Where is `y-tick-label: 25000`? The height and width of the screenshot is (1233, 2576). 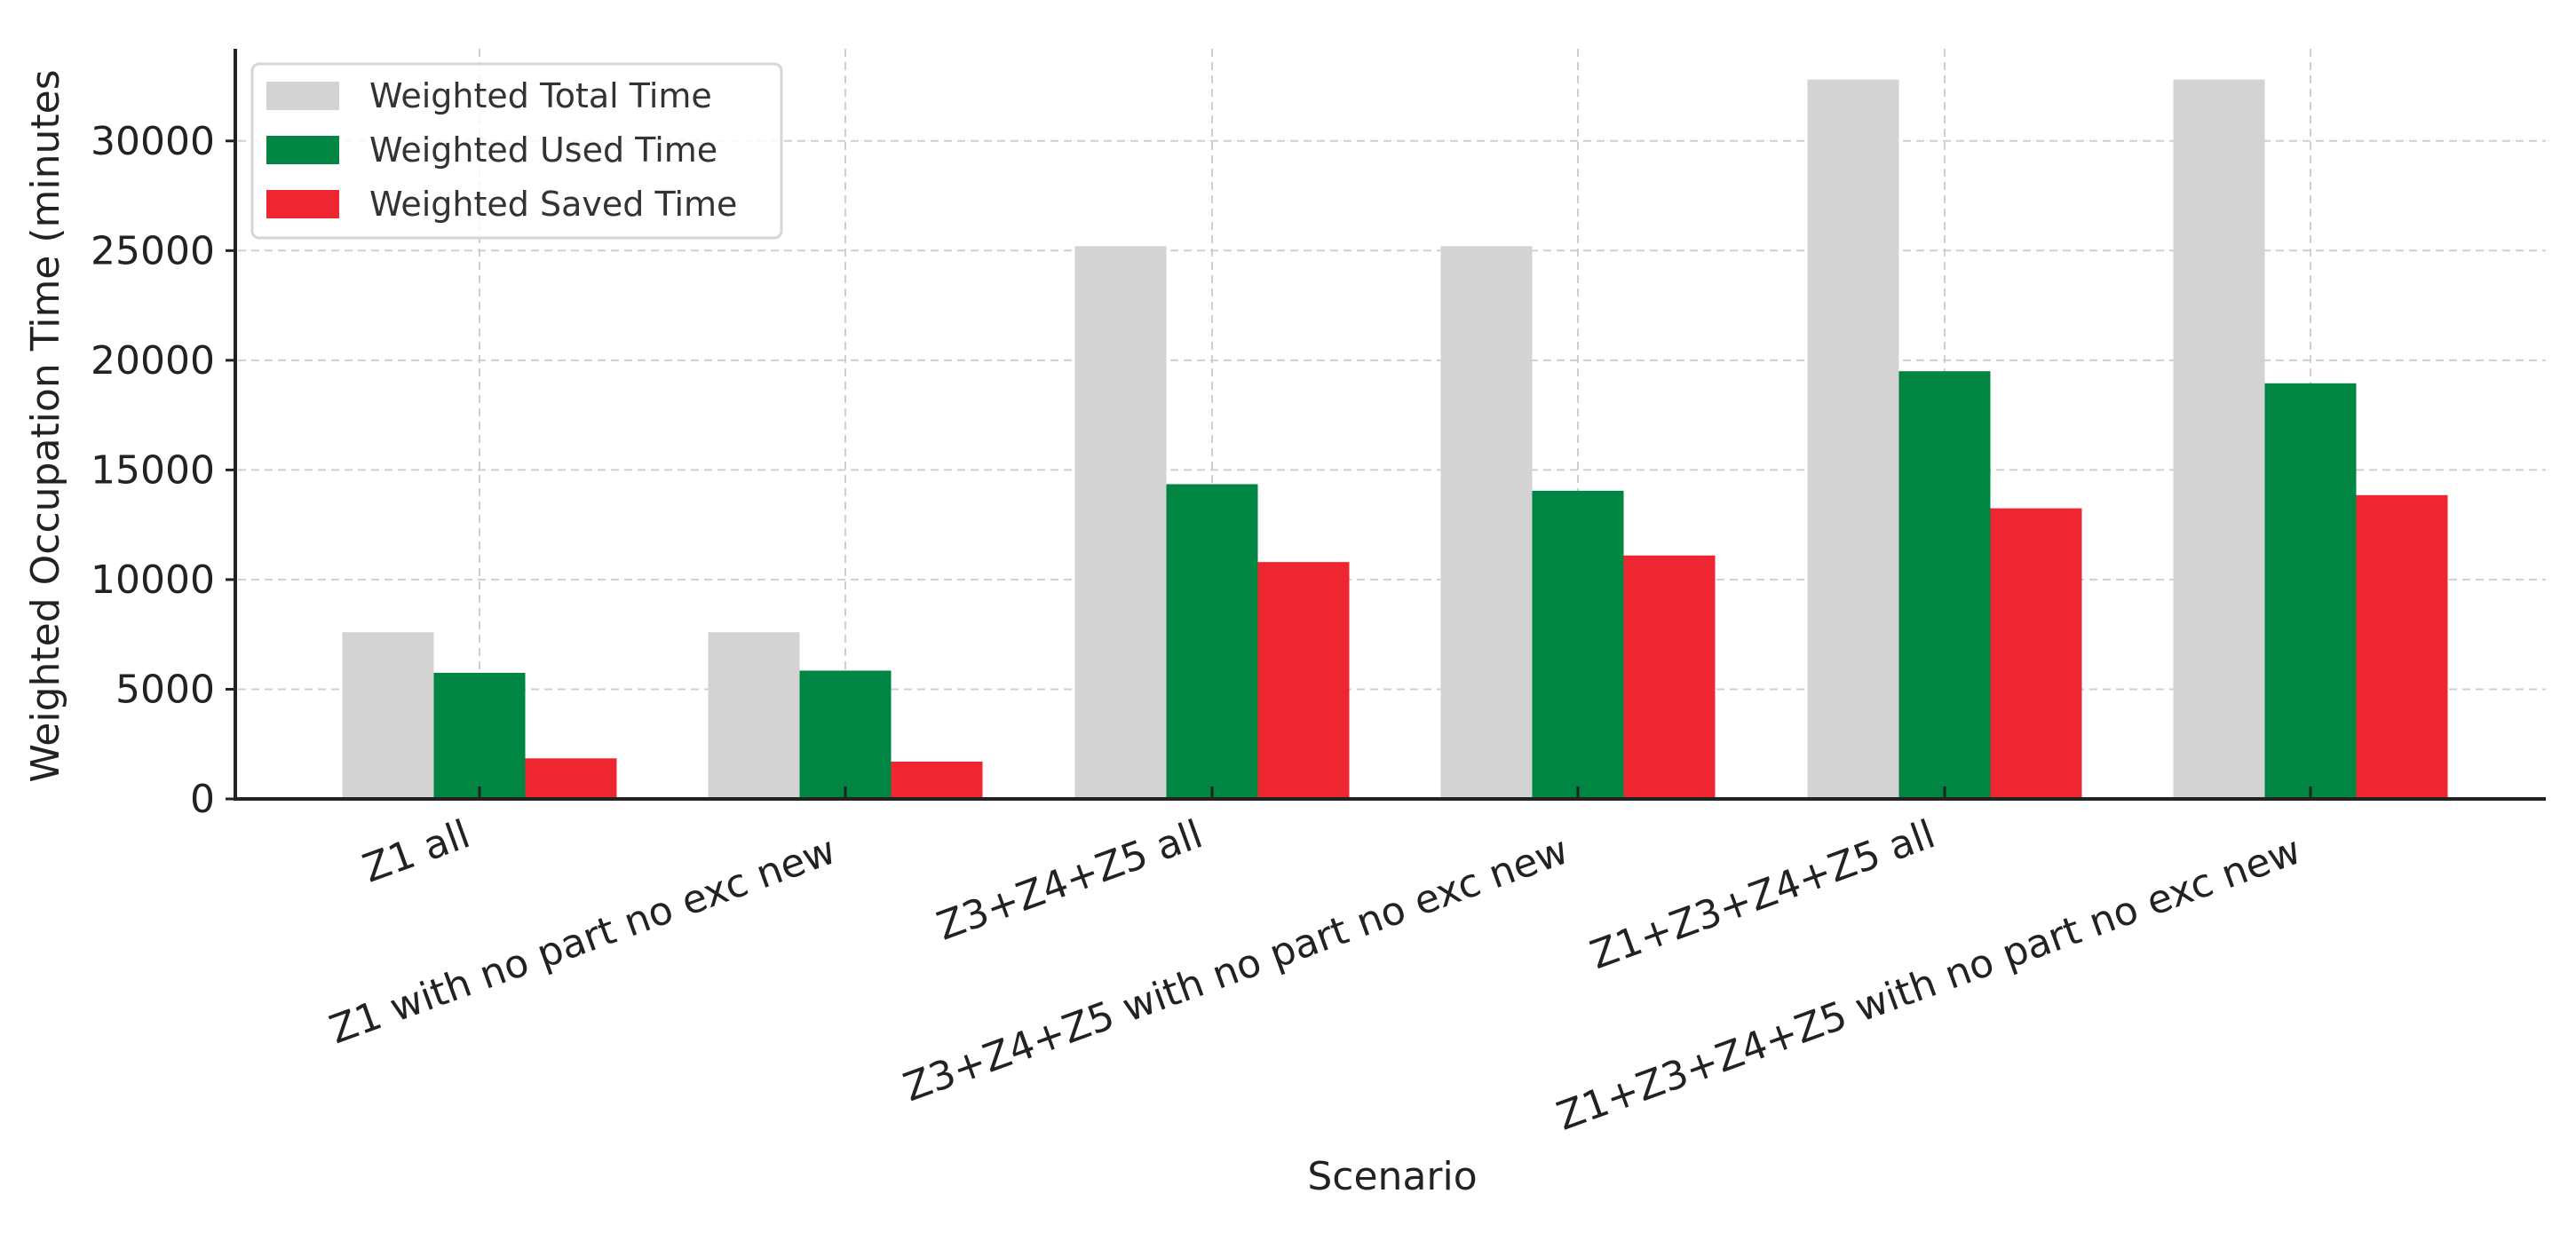 y-tick-label: 25000 is located at coordinates (153, 250).